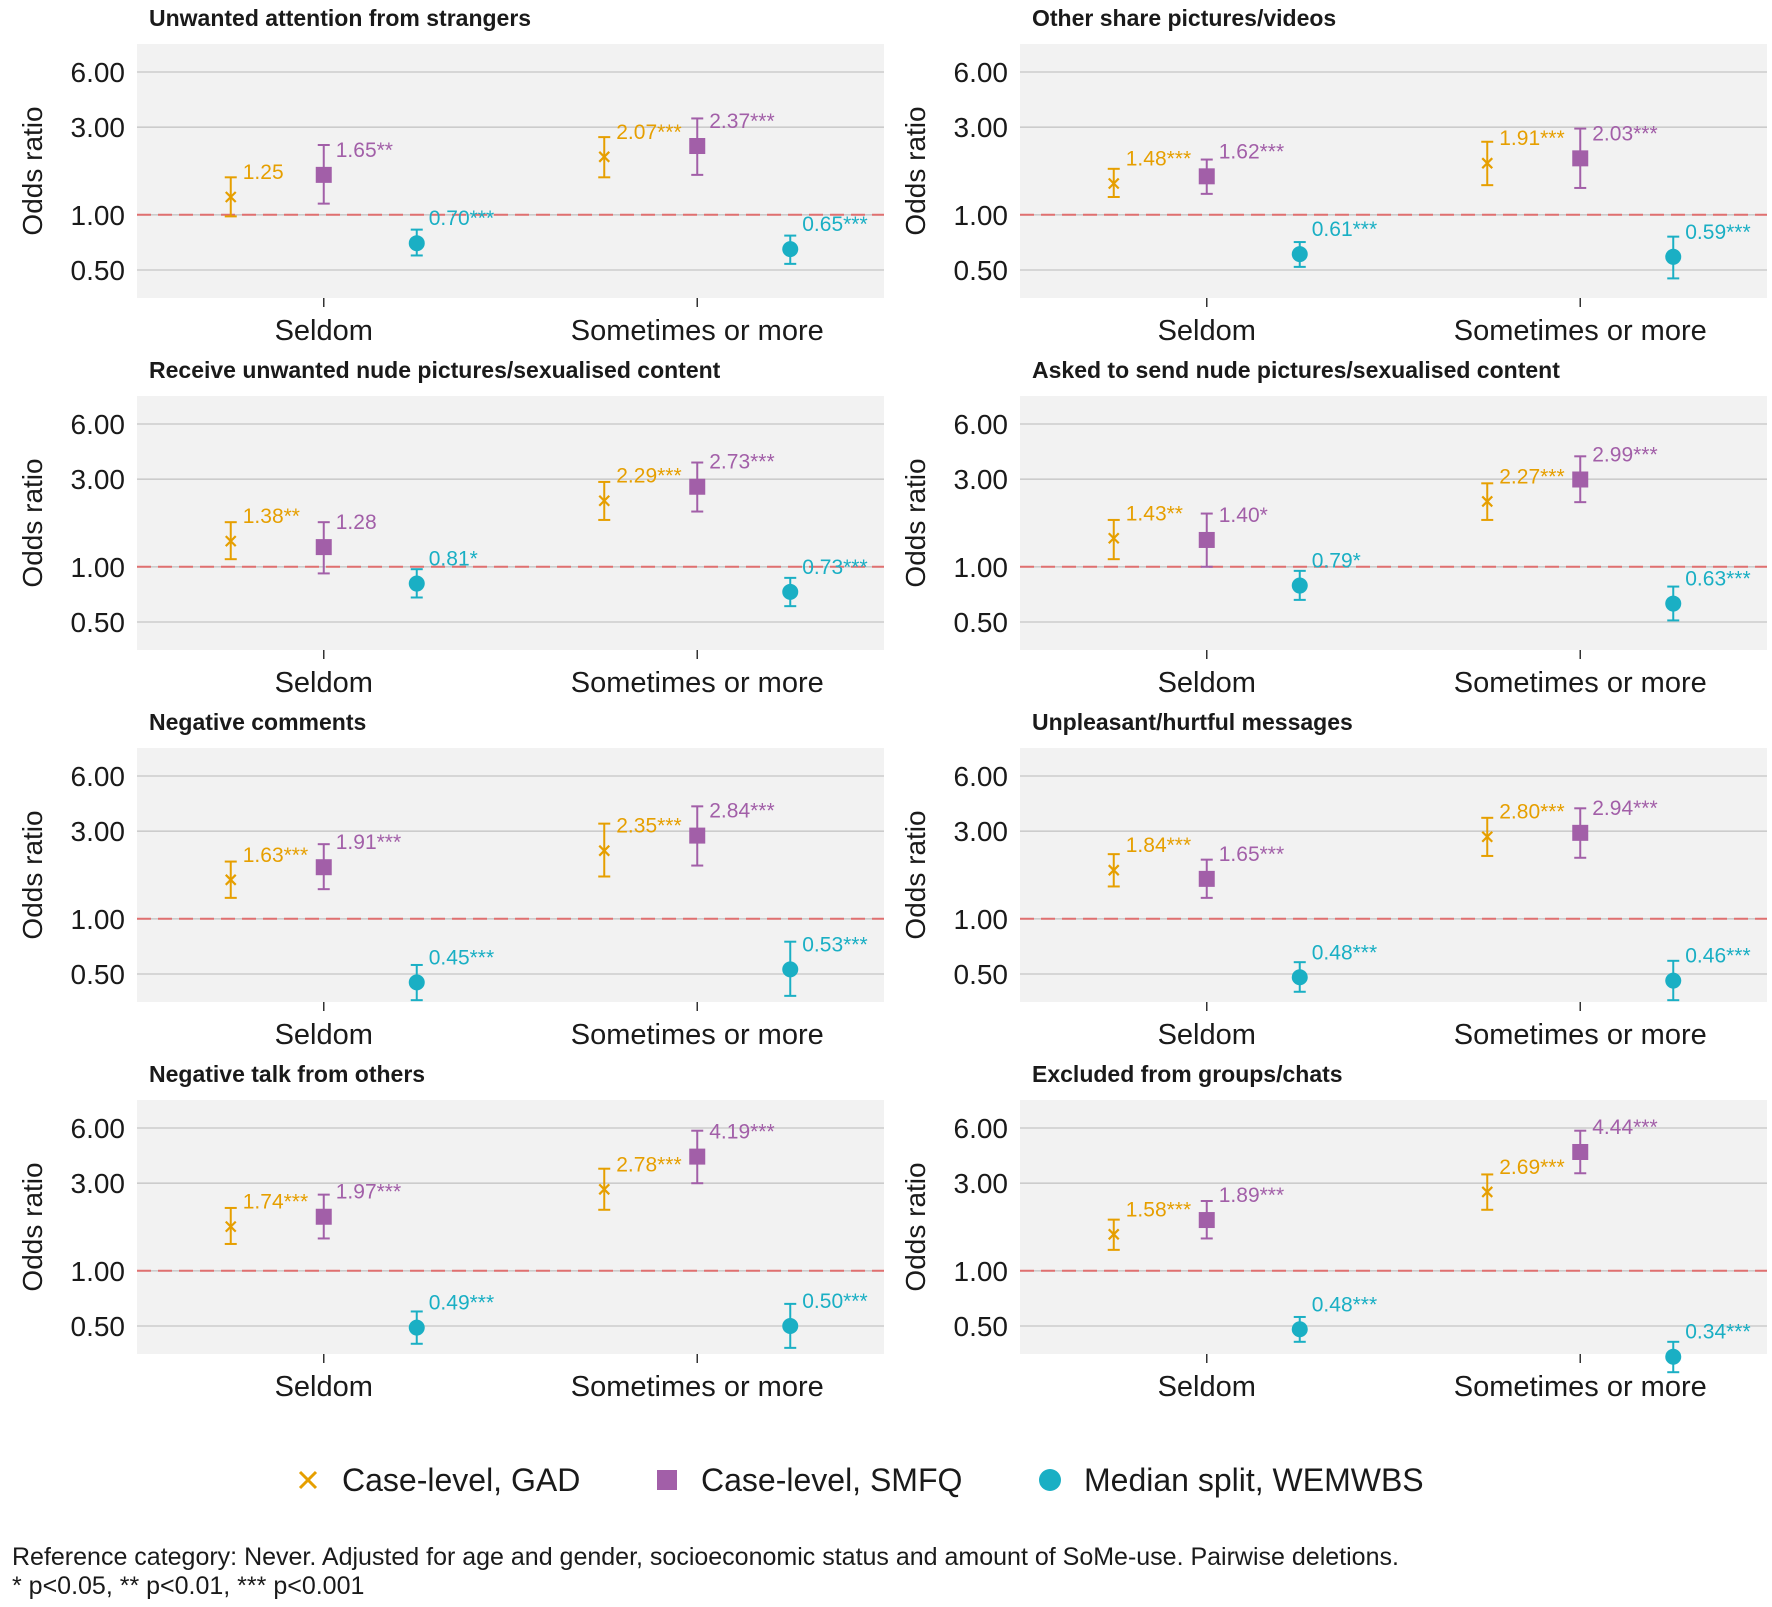 The image size is (1772, 1607). Describe the element at coordinates (1230, 1480) in the screenshot. I see `legend-item-wemwbs: Median split, WEMWBS` at that location.